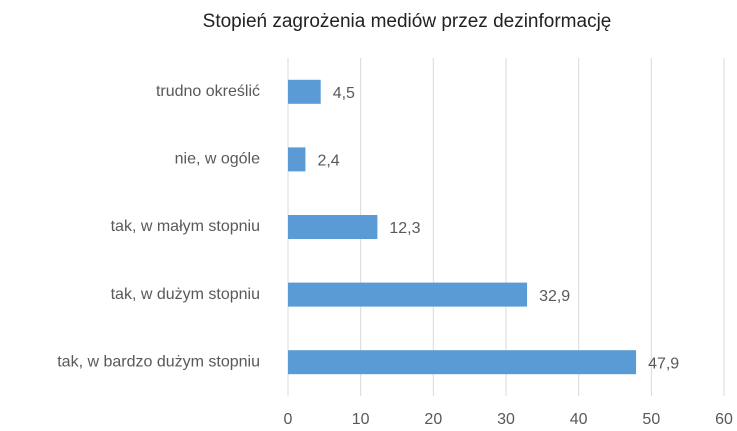 Image resolution: width=737 pixels, height=431 pixels. I want to click on y-tick-label: nie, w ogóle, so click(217, 159).